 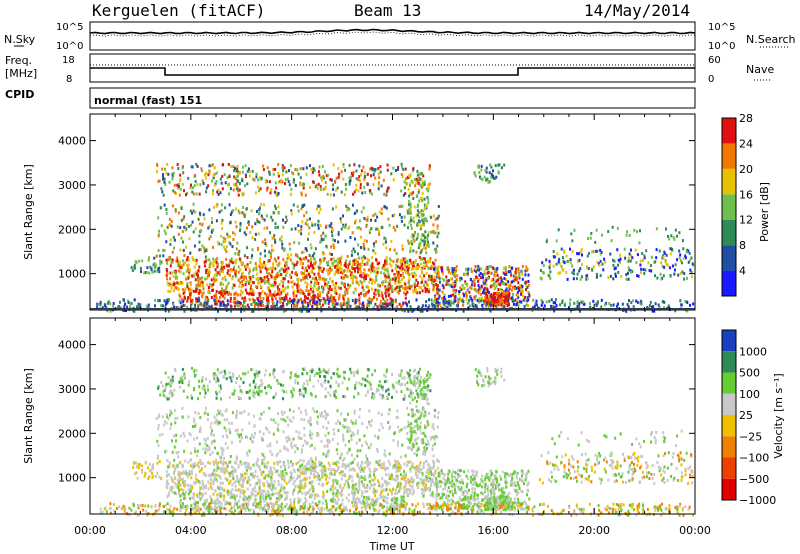 I want to click on cpid-panel-frame, so click(x=392, y=98).